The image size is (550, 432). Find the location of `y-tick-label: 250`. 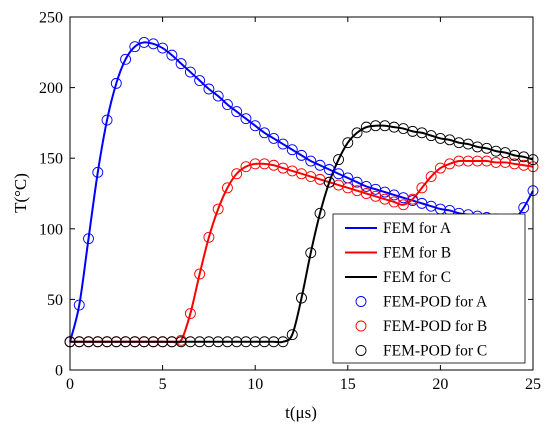

y-tick-label: 250 is located at coordinates (51, 18).